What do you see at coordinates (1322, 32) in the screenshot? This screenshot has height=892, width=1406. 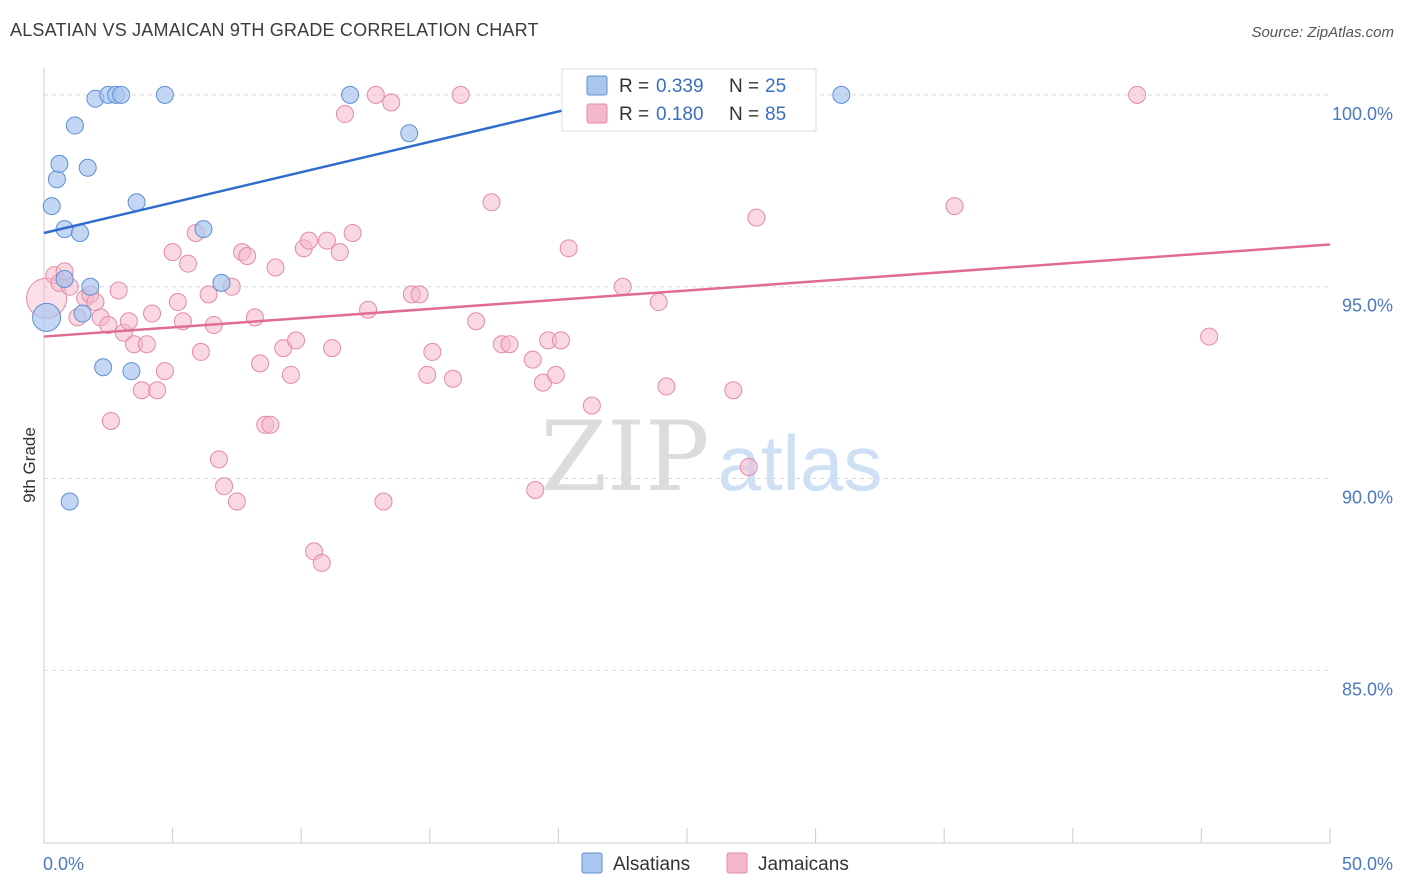 I see `chart-source: Source: ZipAtlas.com` at bounding box center [1322, 32].